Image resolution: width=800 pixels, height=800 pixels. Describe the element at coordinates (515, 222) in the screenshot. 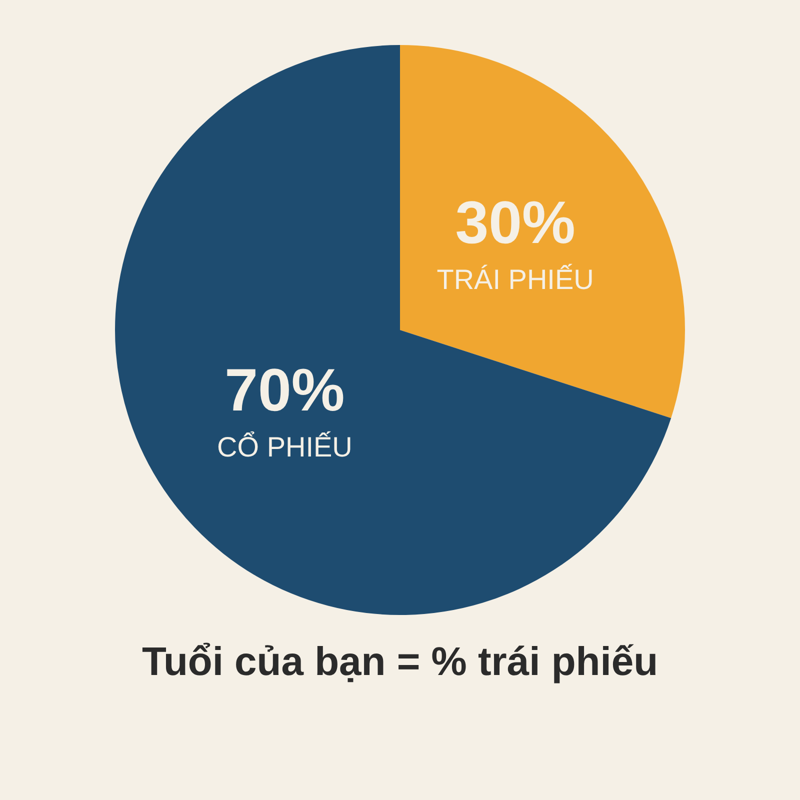

I see `data-label: 30%` at that location.